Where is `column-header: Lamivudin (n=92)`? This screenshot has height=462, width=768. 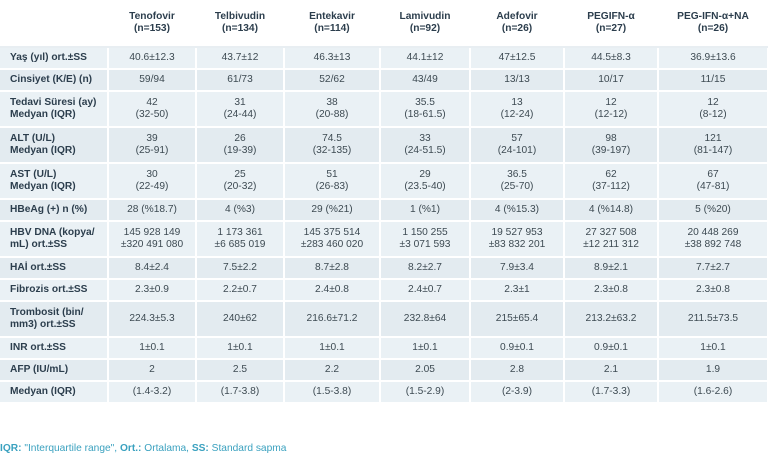 column-header: Lamivudin (n=92) is located at coordinates (425, 24).